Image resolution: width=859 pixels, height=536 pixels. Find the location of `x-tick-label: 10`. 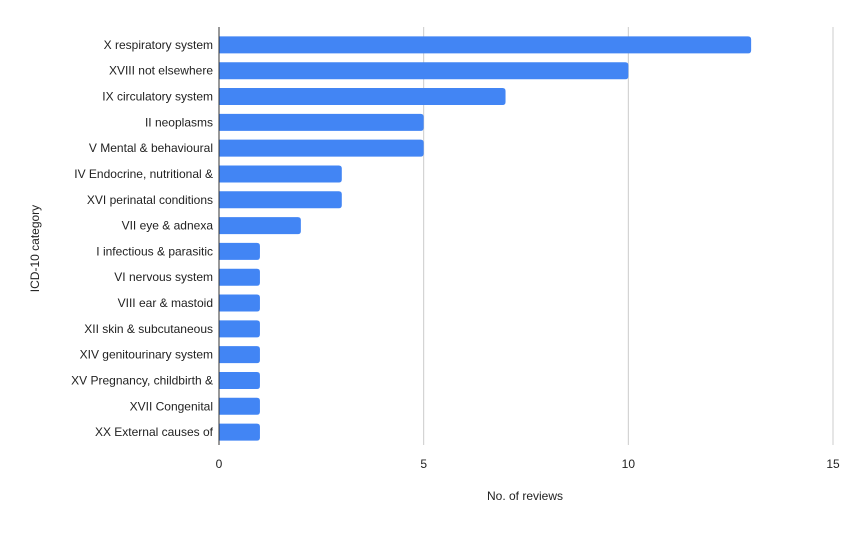

x-tick-label: 10 is located at coordinates (629, 464).